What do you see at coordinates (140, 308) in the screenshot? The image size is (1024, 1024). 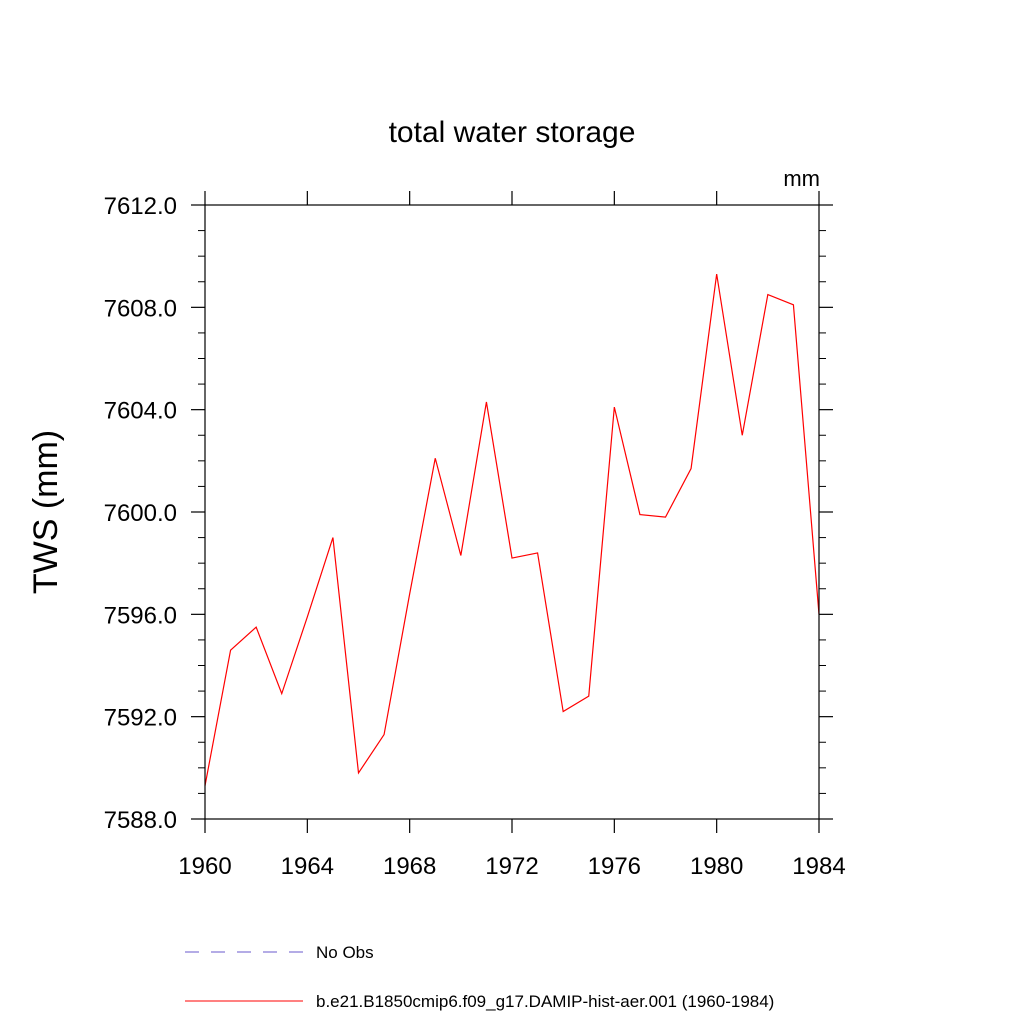 I see `y-tick-label: 7608.0` at bounding box center [140, 308].